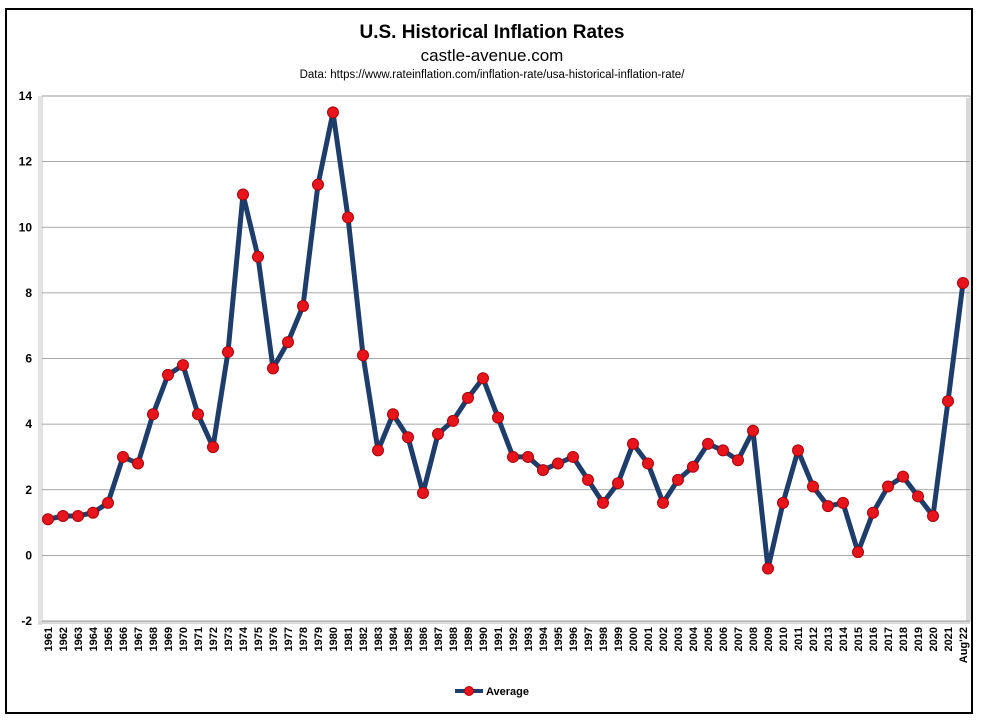 This screenshot has width=986, height=728. What do you see at coordinates (739, 639) in the screenshot?
I see `x-tick-label: 2007` at bounding box center [739, 639].